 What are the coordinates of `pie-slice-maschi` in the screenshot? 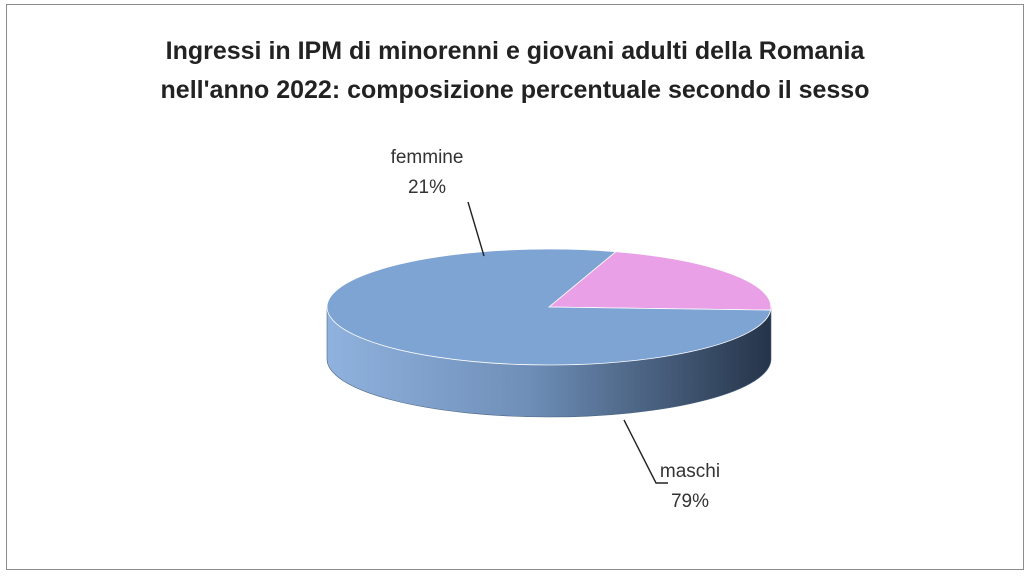 It's located at (549, 307).